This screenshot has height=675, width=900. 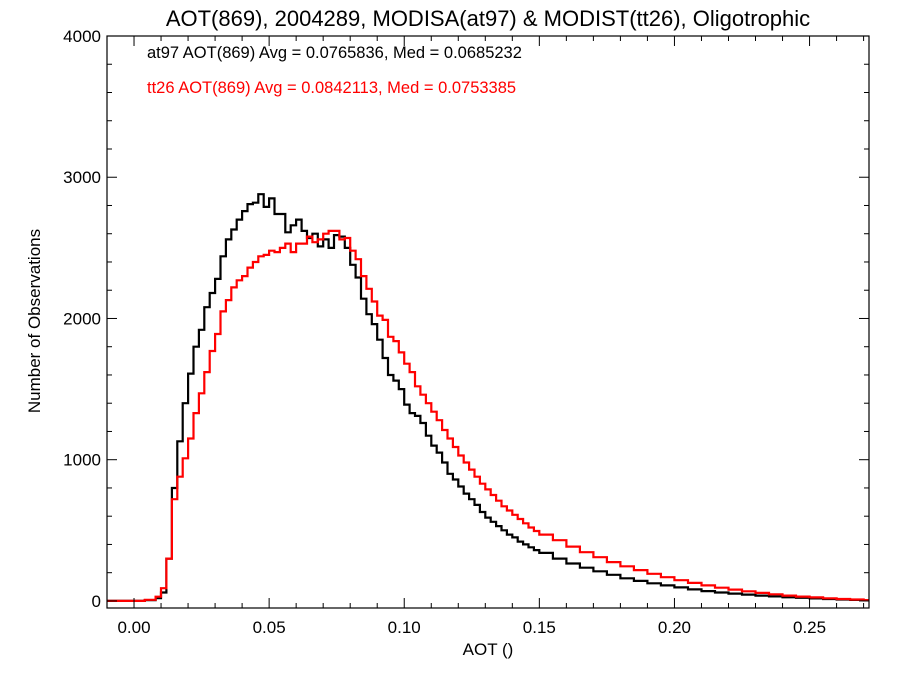 What do you see at coordinates (96, 601) in the screenshot?
I see `y-tick-label: 0` at bounding box center [96, 601].